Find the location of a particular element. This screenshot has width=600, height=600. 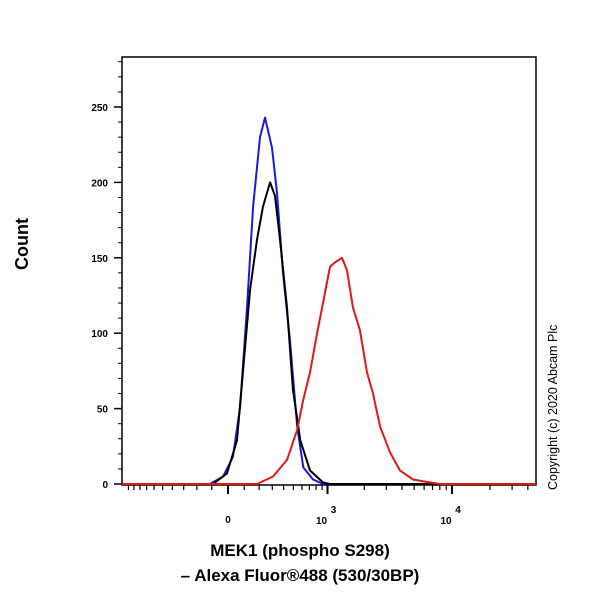

y-tick-label: 250 is located at coordinates (99, 108).